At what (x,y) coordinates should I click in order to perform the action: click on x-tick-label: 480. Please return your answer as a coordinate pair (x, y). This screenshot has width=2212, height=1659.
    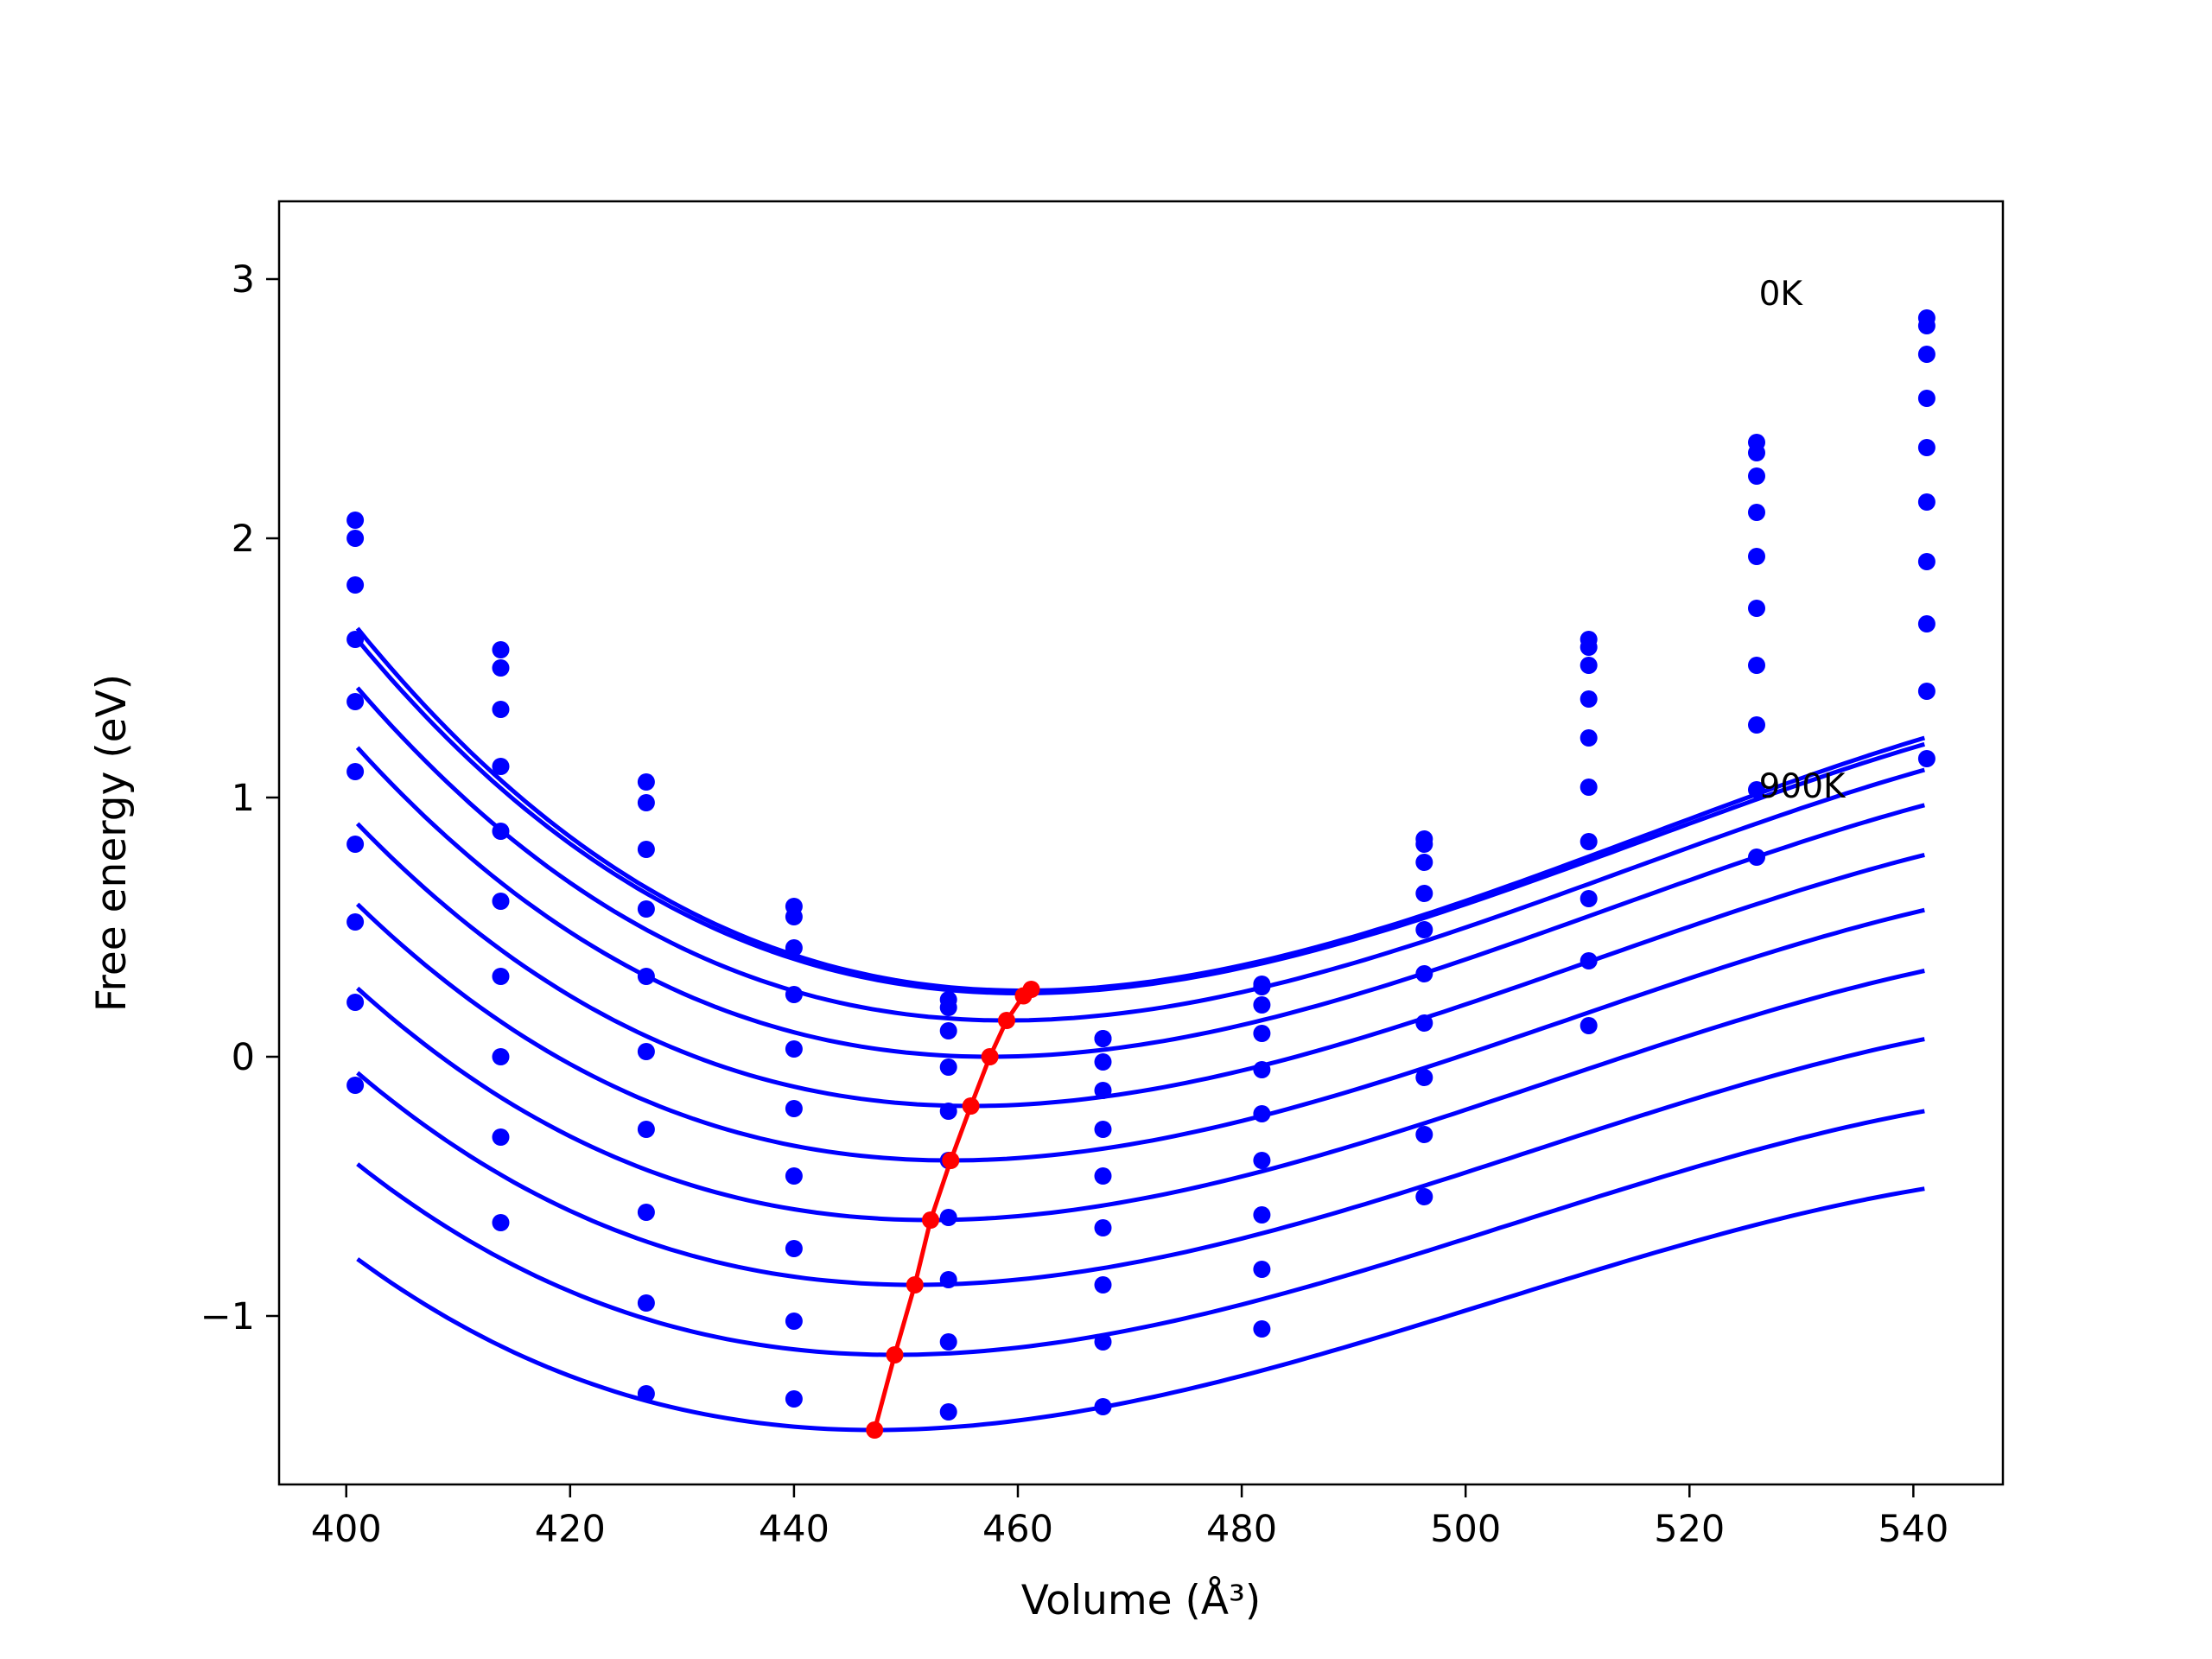
    Looking at the image, I should click on (1241, 1529).